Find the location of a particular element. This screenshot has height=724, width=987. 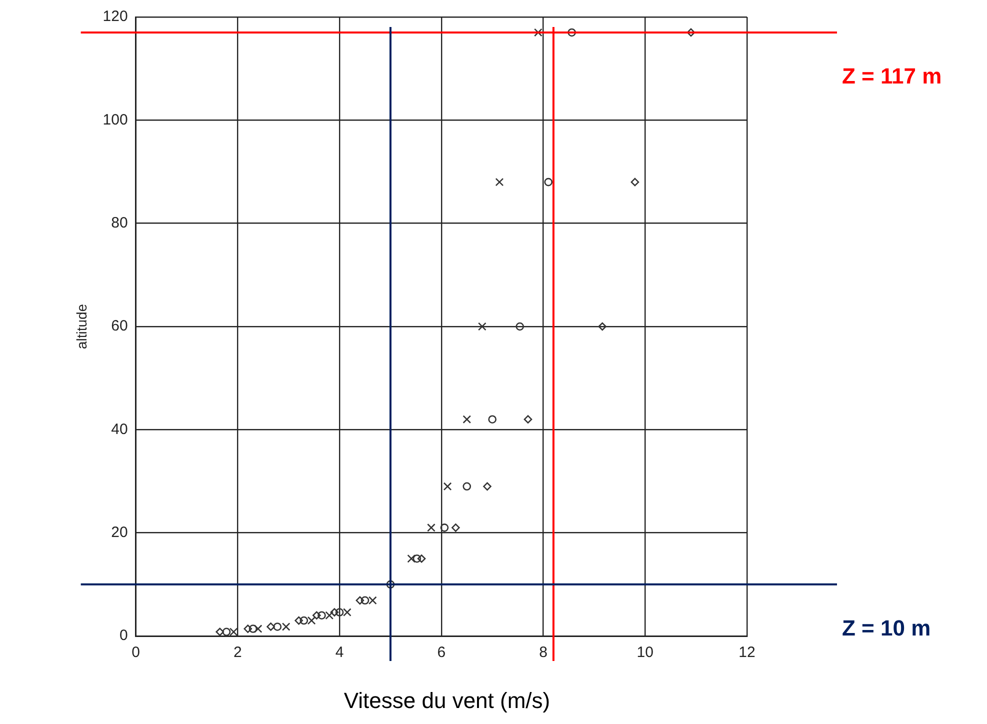

y-tick-label: 100 is located at coordinates (115, 119).